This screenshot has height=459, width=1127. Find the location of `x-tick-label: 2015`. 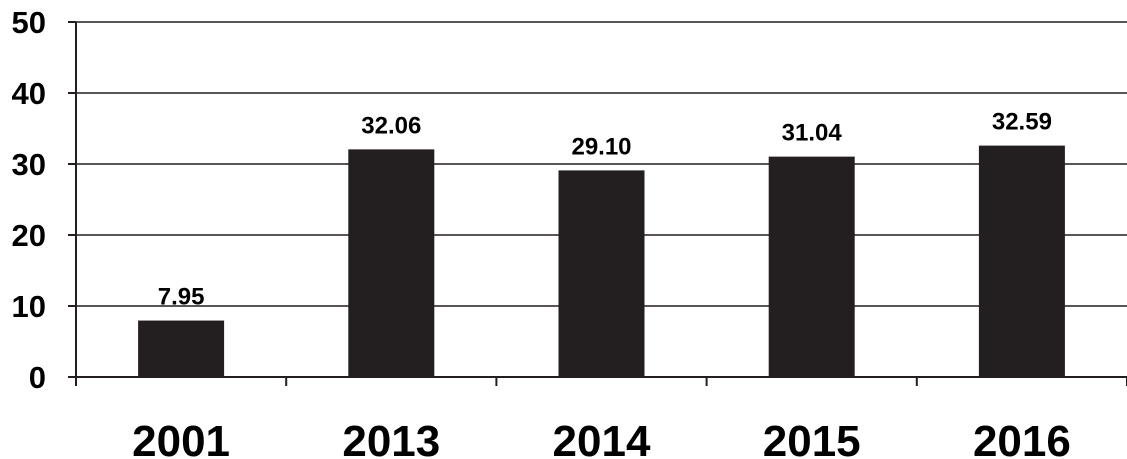

x-tick-label: 2015 is located at coordinates (812, 438).